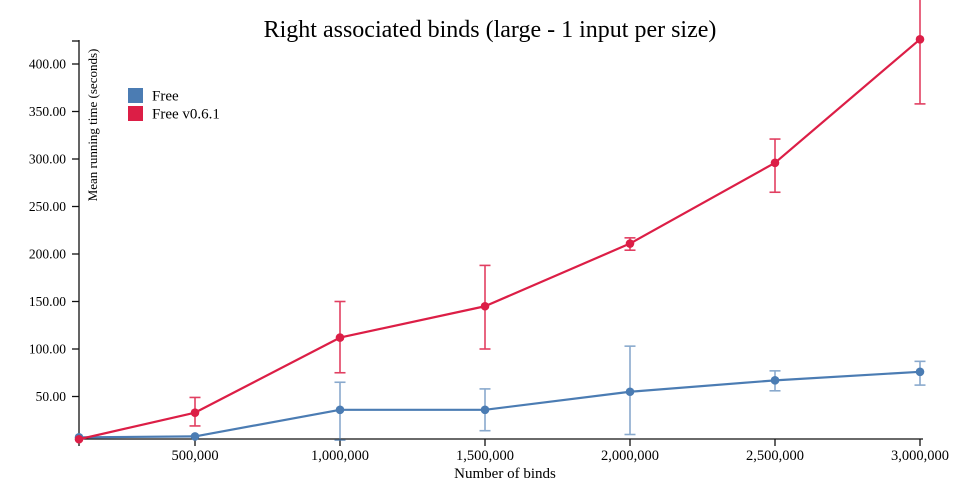 The width and height of the screenshot is (960, 500). I want to click on y-tick-label: 150.00, so click(47, 301).